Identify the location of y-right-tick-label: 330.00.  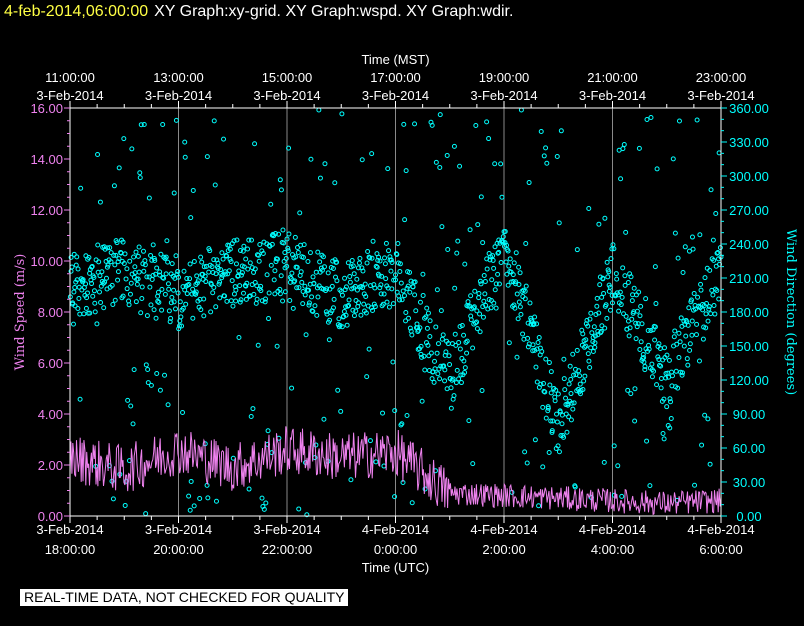
(749, 142).